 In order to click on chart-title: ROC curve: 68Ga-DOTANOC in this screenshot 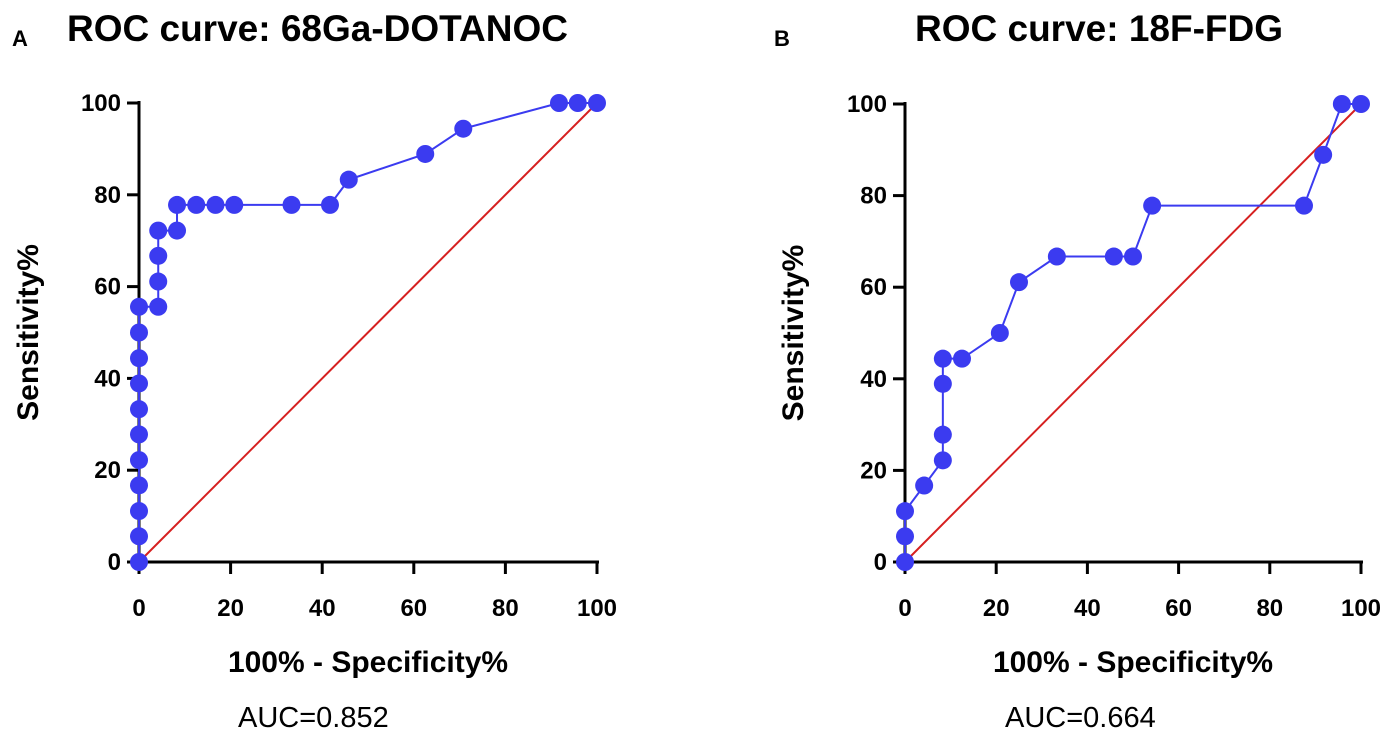, I will do `click(317, 28)`.